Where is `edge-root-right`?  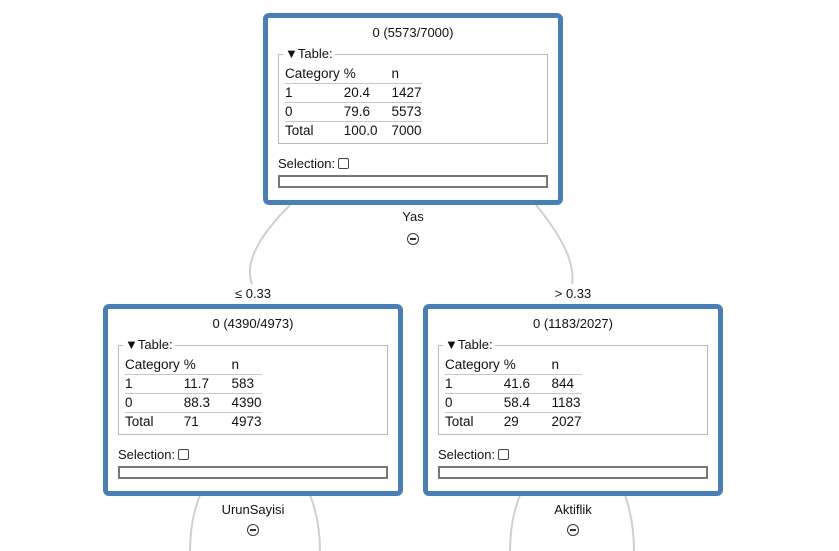
edge-root-right is located at coordinates (554, 244).